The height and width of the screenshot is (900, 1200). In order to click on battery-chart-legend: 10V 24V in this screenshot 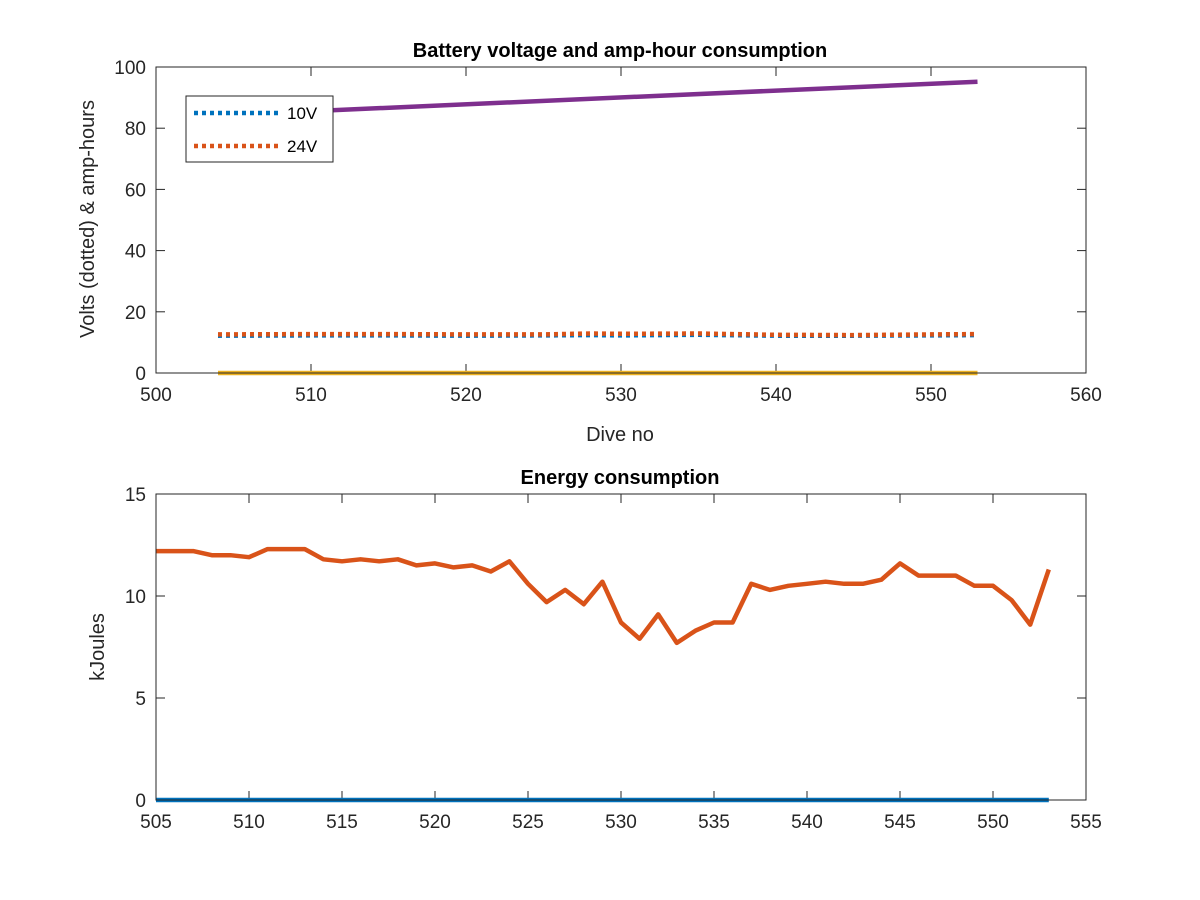, I will do `click(259, 129)`.